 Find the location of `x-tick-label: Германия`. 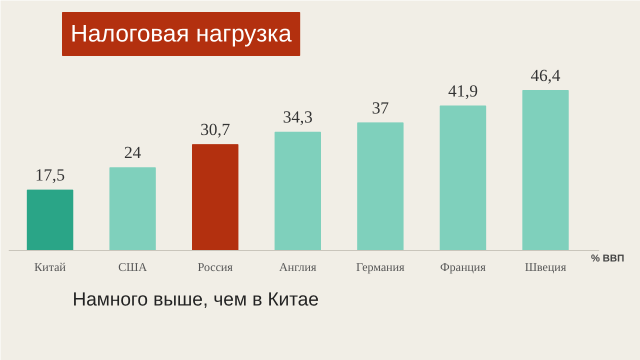

x-tick-label: Германия is located at coordinates (381, 267).